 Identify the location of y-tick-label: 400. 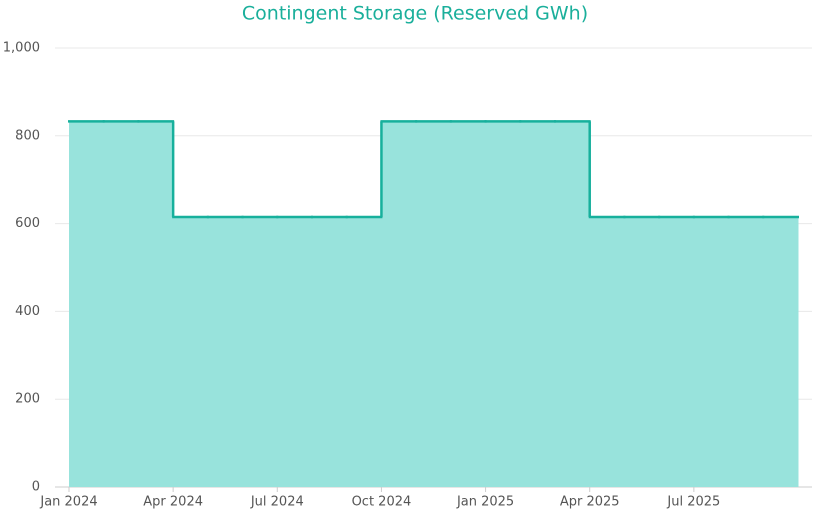
(27, 311).